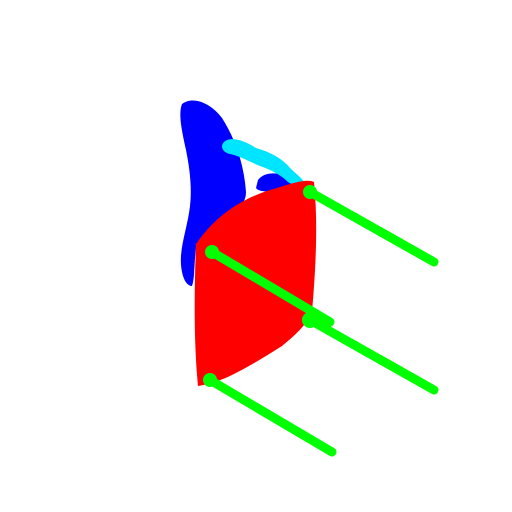 The width and height of the screenshot is (512, 512). I want to click on chair-seat, so click(255, 283).